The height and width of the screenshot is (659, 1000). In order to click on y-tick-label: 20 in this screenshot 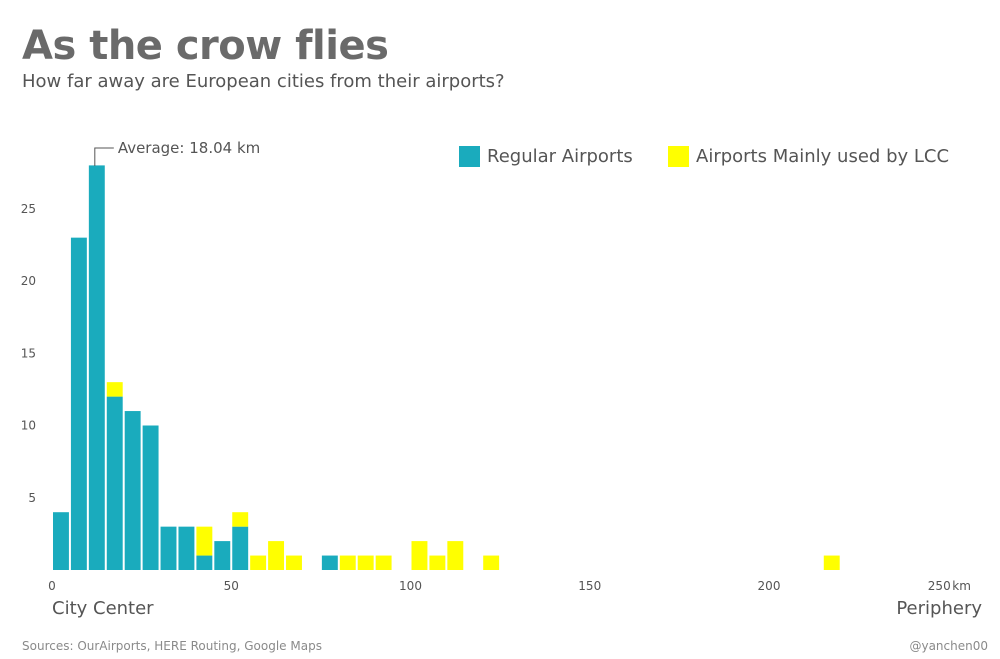, I will do `click(28, 281)`.